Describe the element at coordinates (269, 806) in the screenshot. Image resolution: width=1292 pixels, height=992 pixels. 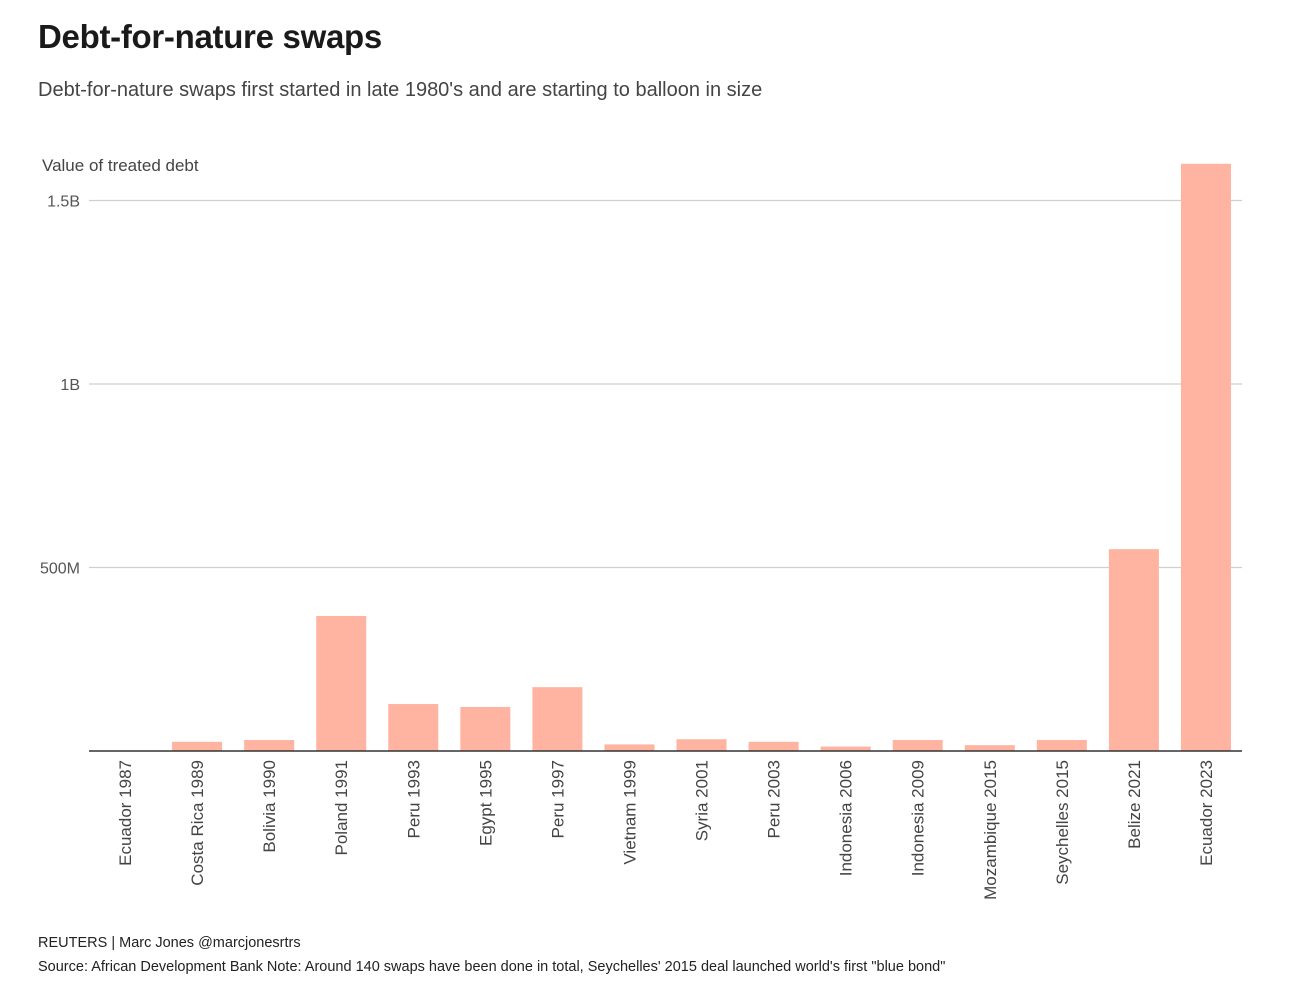
I see `x-tick-label: Bolivia 1990` at that location.